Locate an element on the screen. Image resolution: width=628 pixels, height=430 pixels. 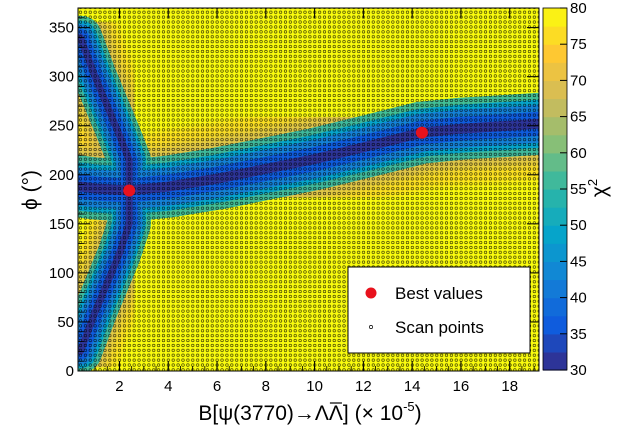
x-tick-label: 6 is located at coordinates (217, 386).